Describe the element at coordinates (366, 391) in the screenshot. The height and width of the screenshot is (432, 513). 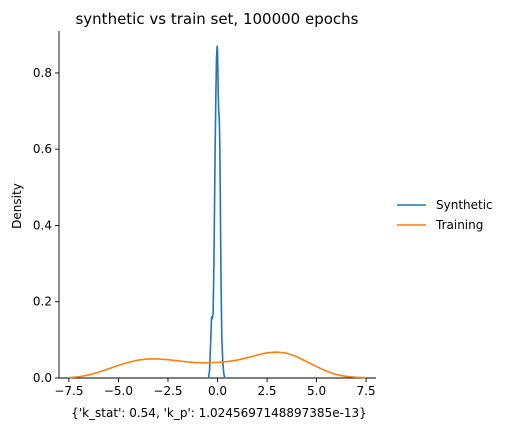
I see `x-tick-label: 7.5` at that location.